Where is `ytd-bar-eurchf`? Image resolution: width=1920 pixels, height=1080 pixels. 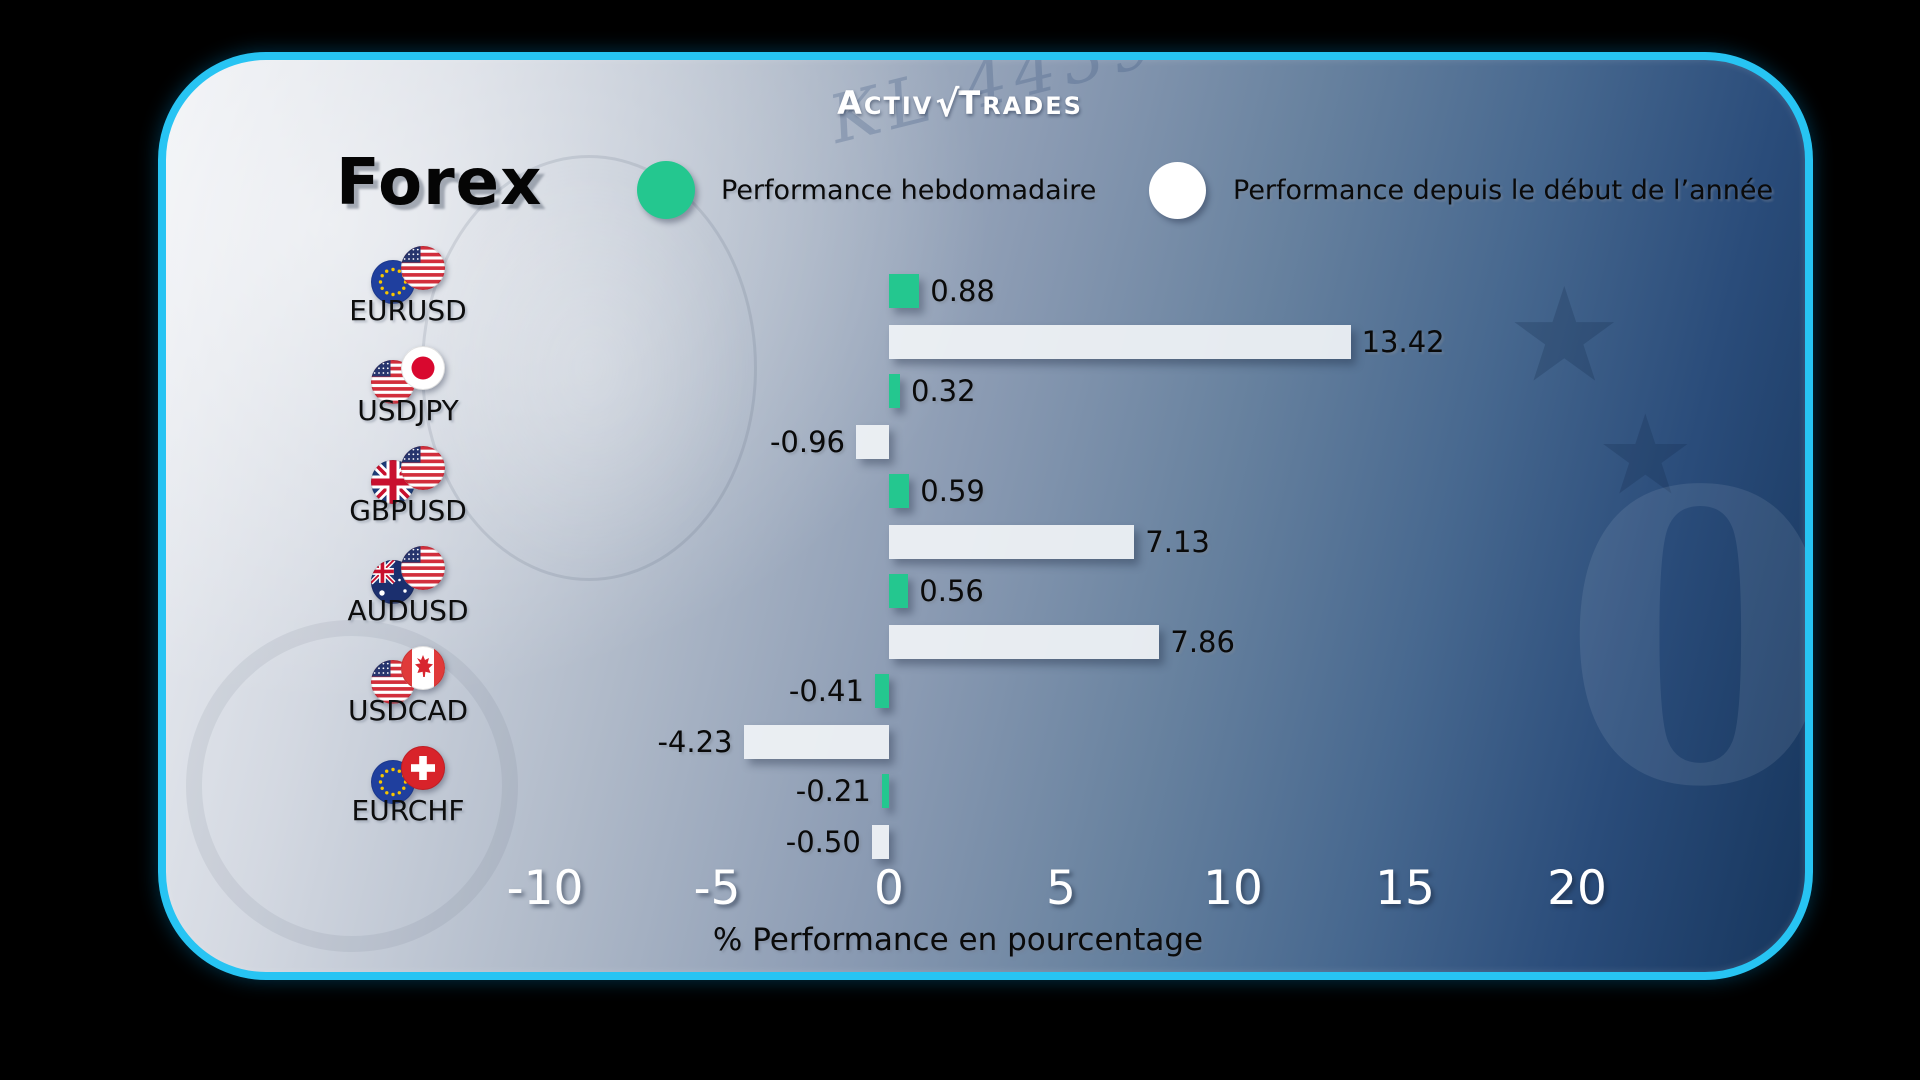 ytd-bar-eurchf is located at coordinates (880, 842).